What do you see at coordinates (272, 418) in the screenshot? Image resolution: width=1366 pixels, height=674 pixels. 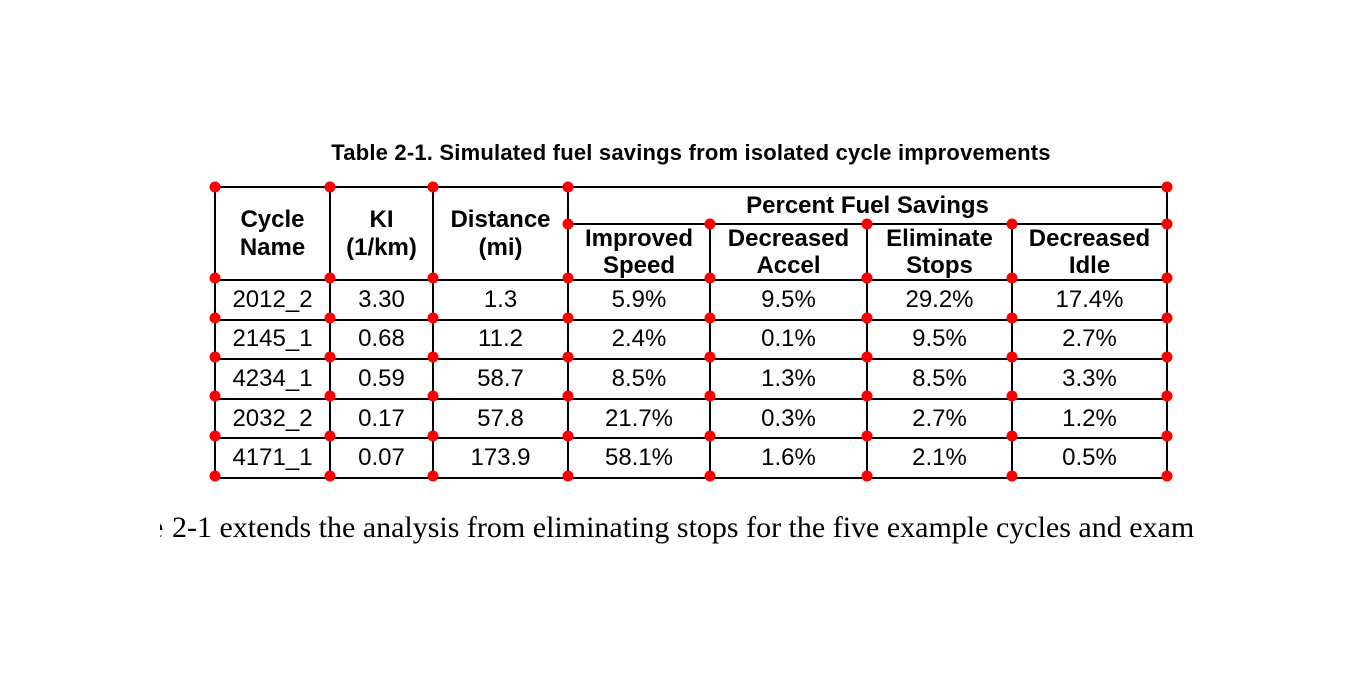 I see `data-cell-cycle-name: 2032_2` at bounding box center [272, 418].